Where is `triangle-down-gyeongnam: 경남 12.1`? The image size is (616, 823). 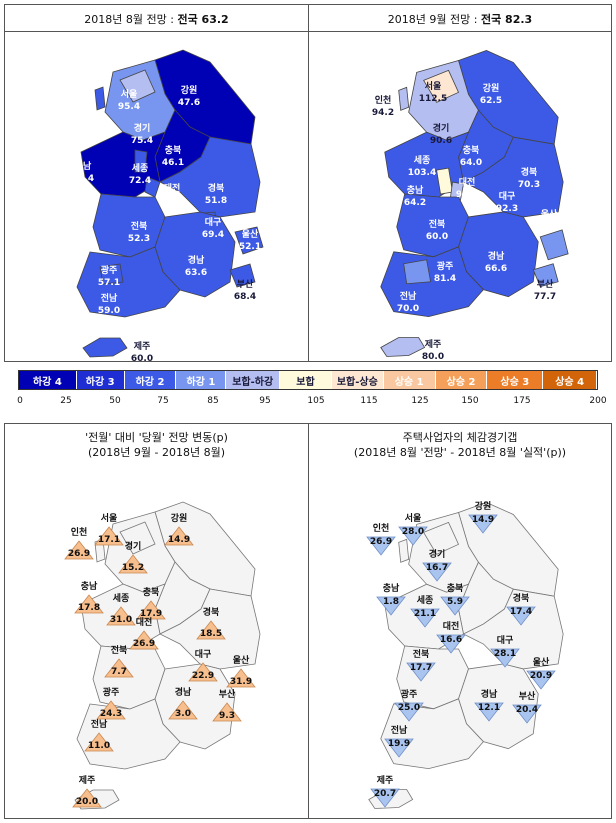 triangle-down-gyeongnam: 경남 12.1 is located at coordinates (489, 710).